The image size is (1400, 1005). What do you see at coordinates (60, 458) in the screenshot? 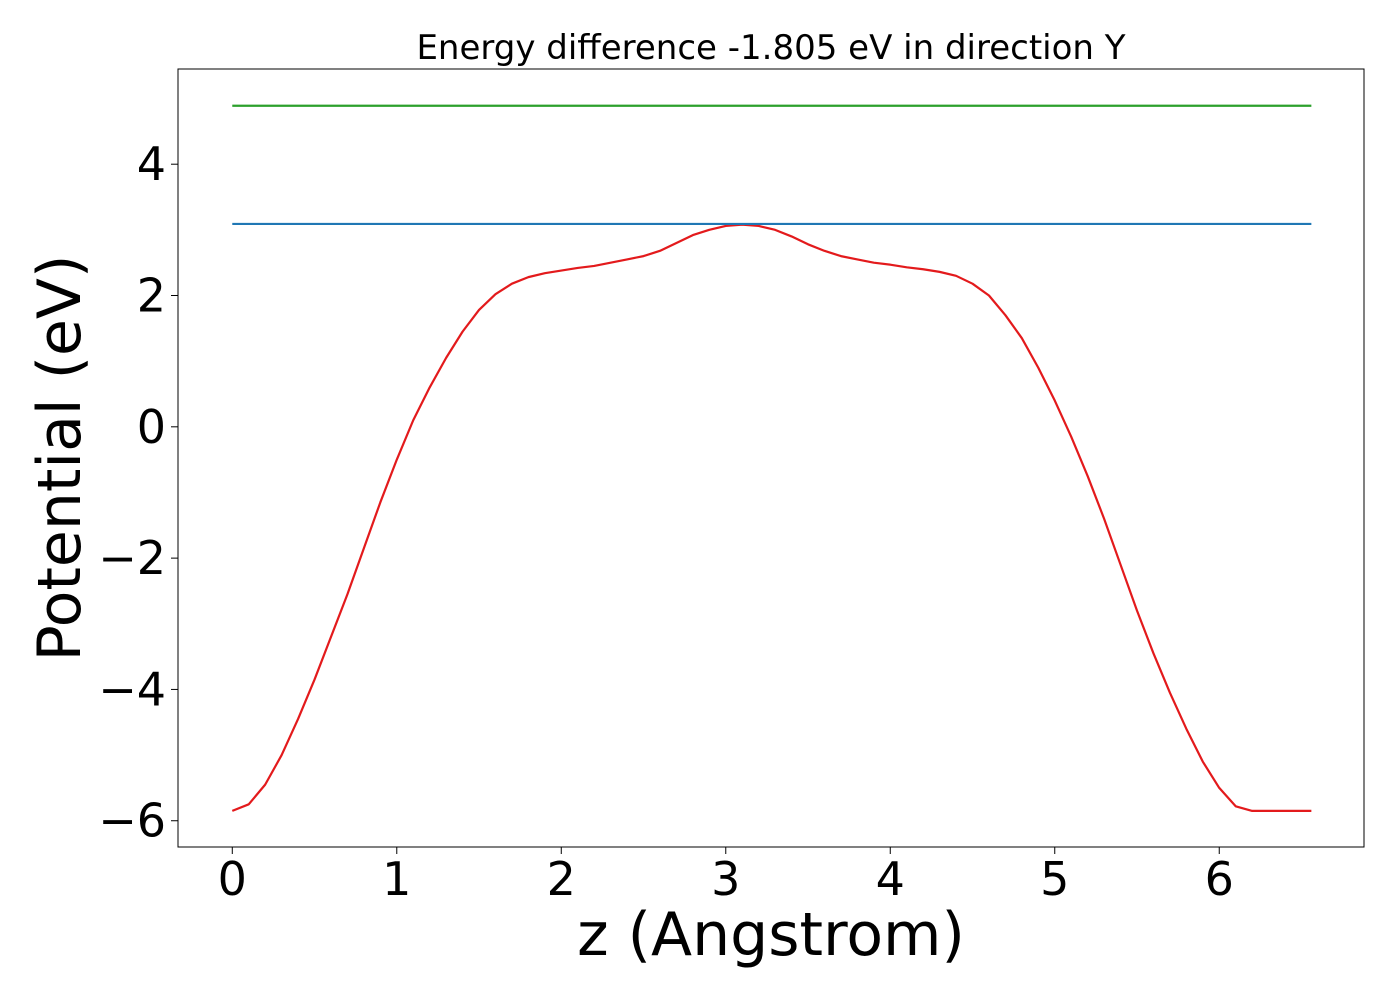
I see `y-axis-title: Potential (eV)` at bounding box center [60, 458].